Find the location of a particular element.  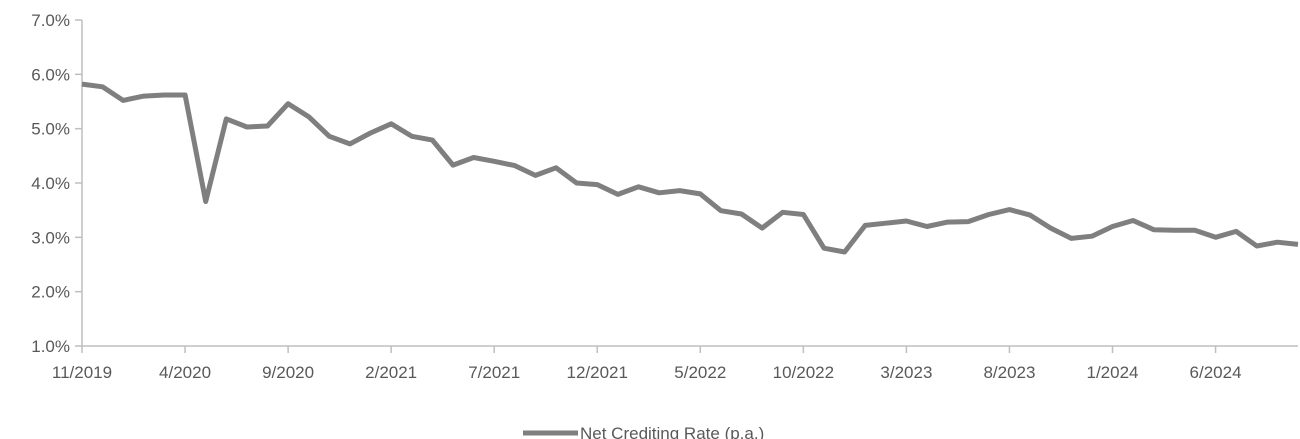

x-tick-label: 12/2021 is located at coordinates (597, 372).